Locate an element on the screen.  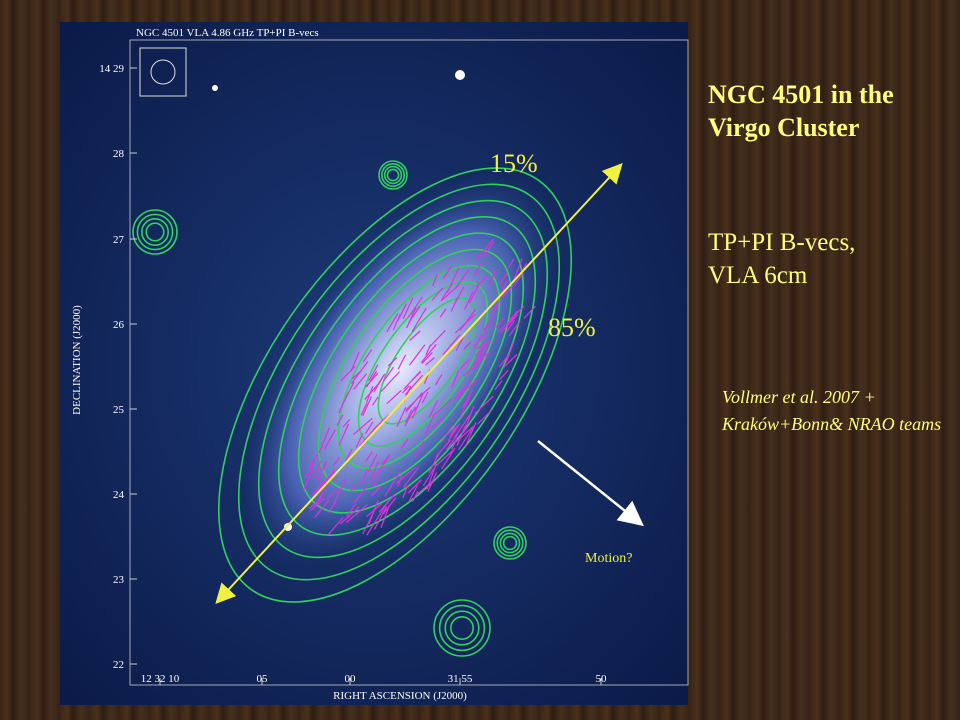
annotation: 85% is located at coordinates (572, 327).